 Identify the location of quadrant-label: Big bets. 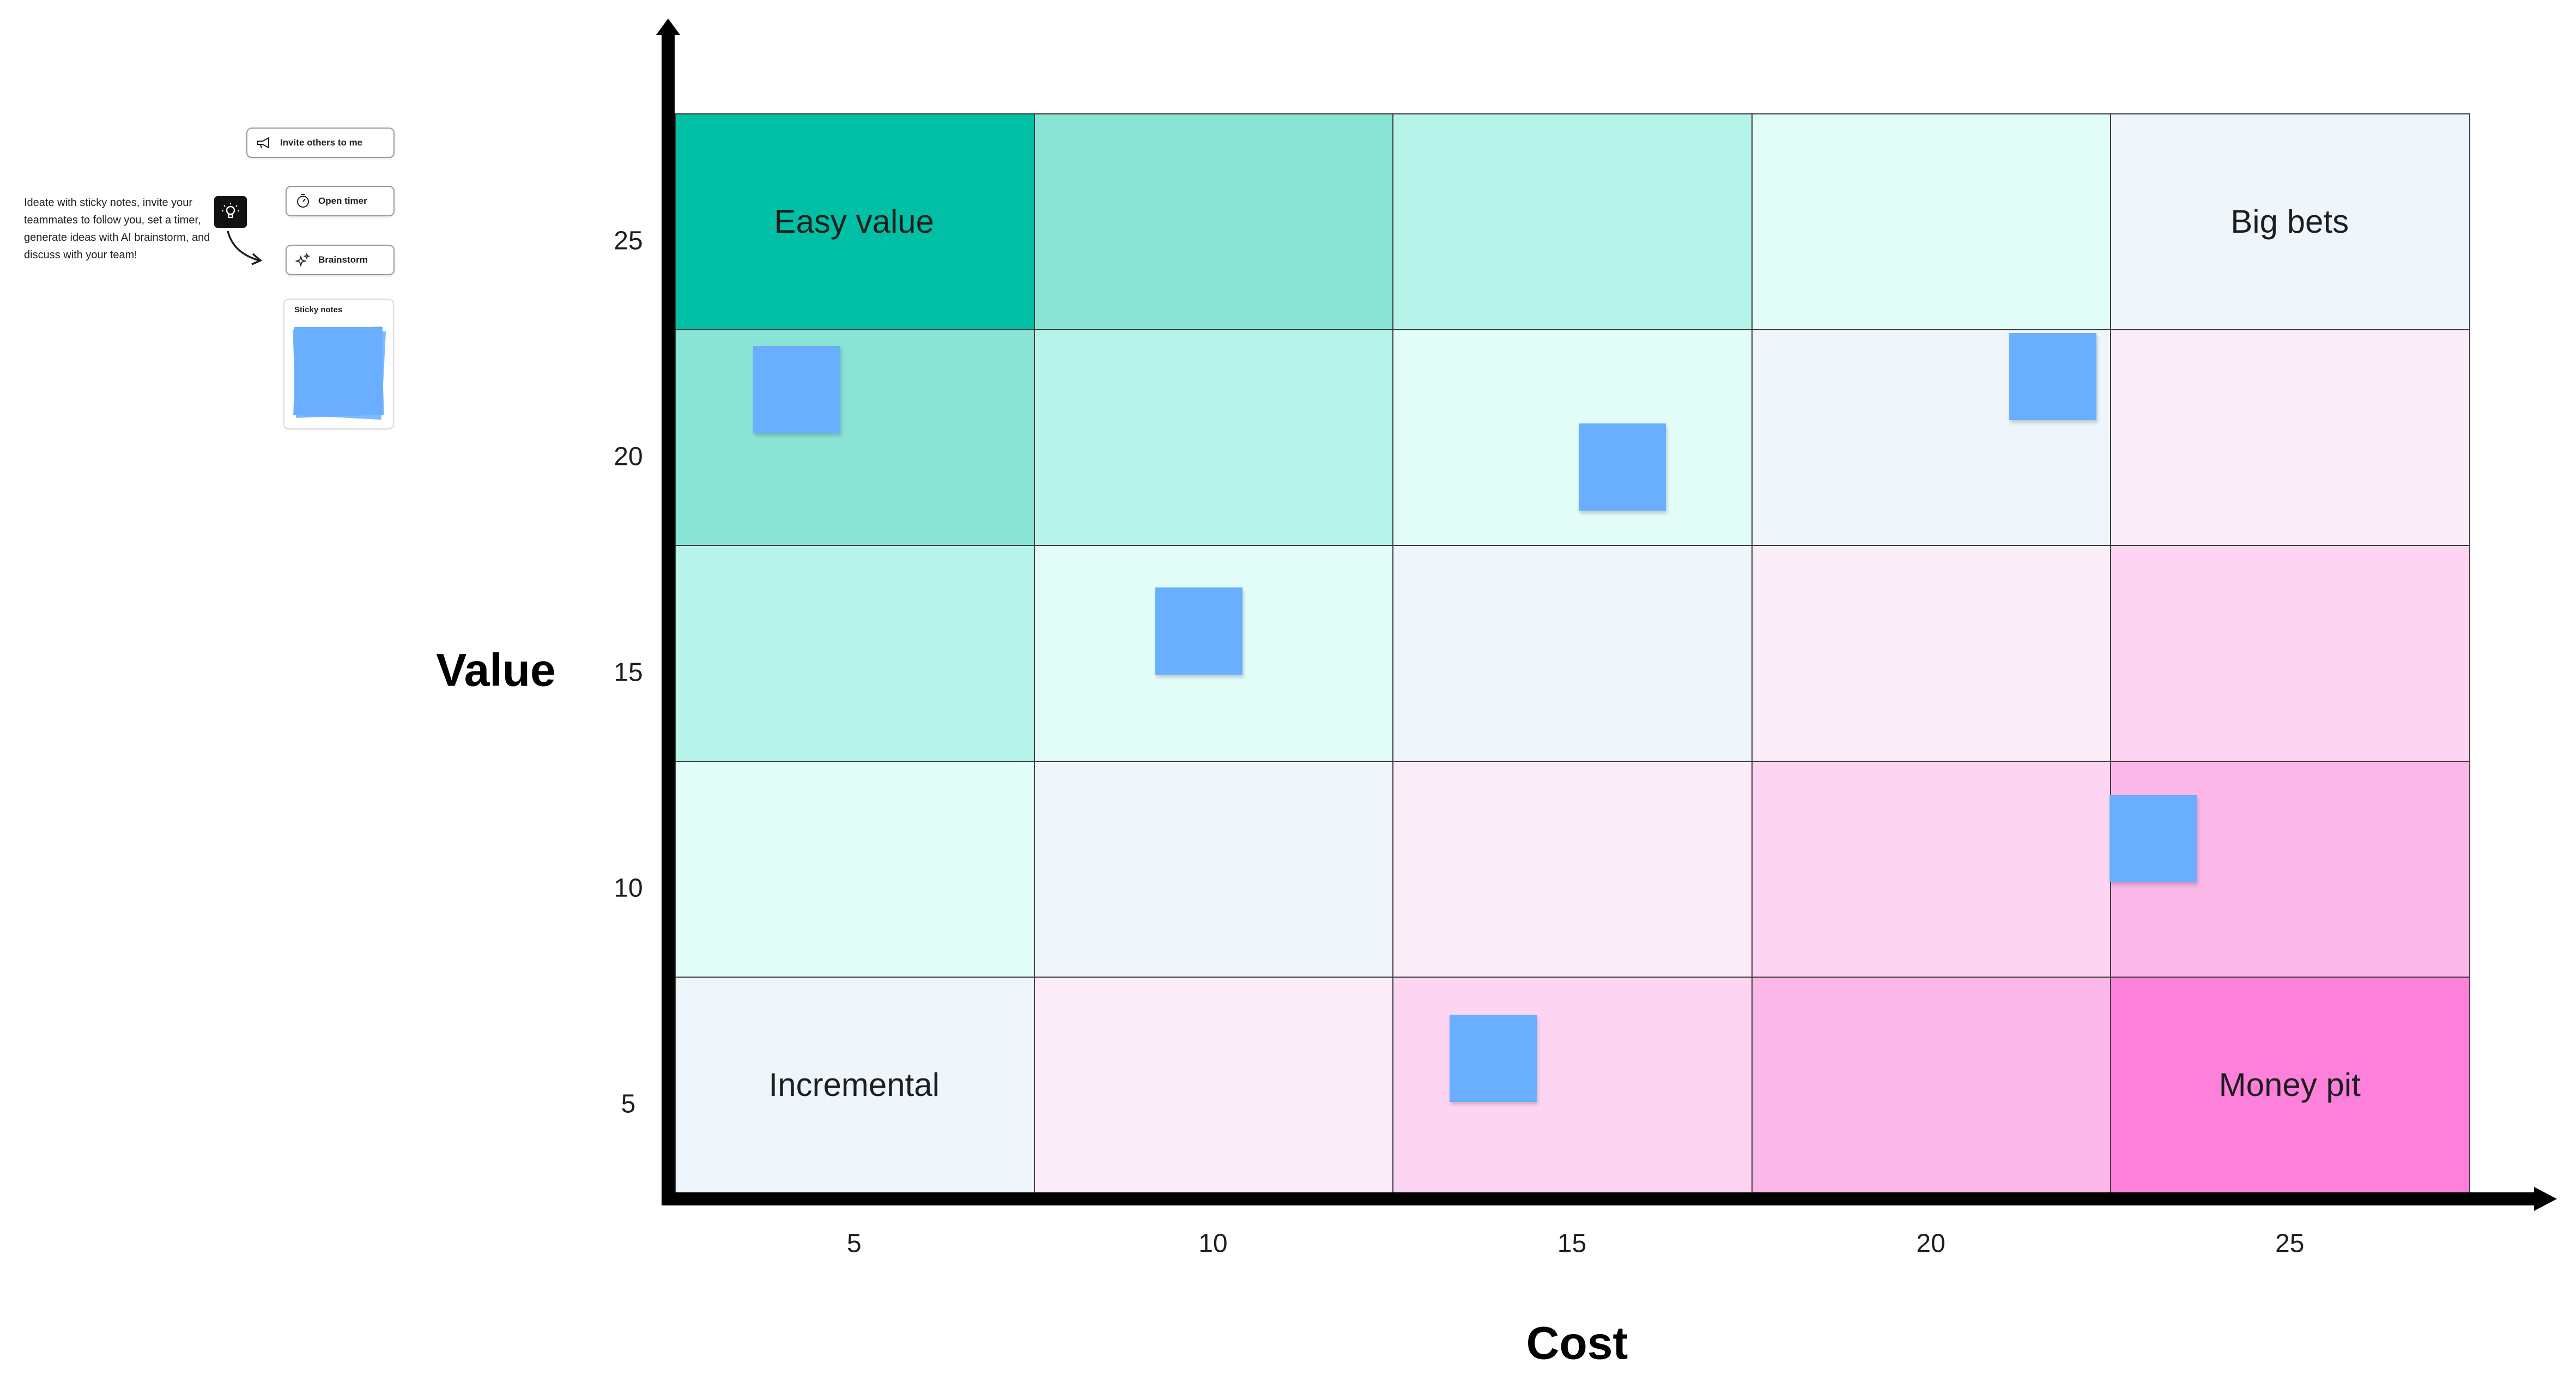
(2290, 221).